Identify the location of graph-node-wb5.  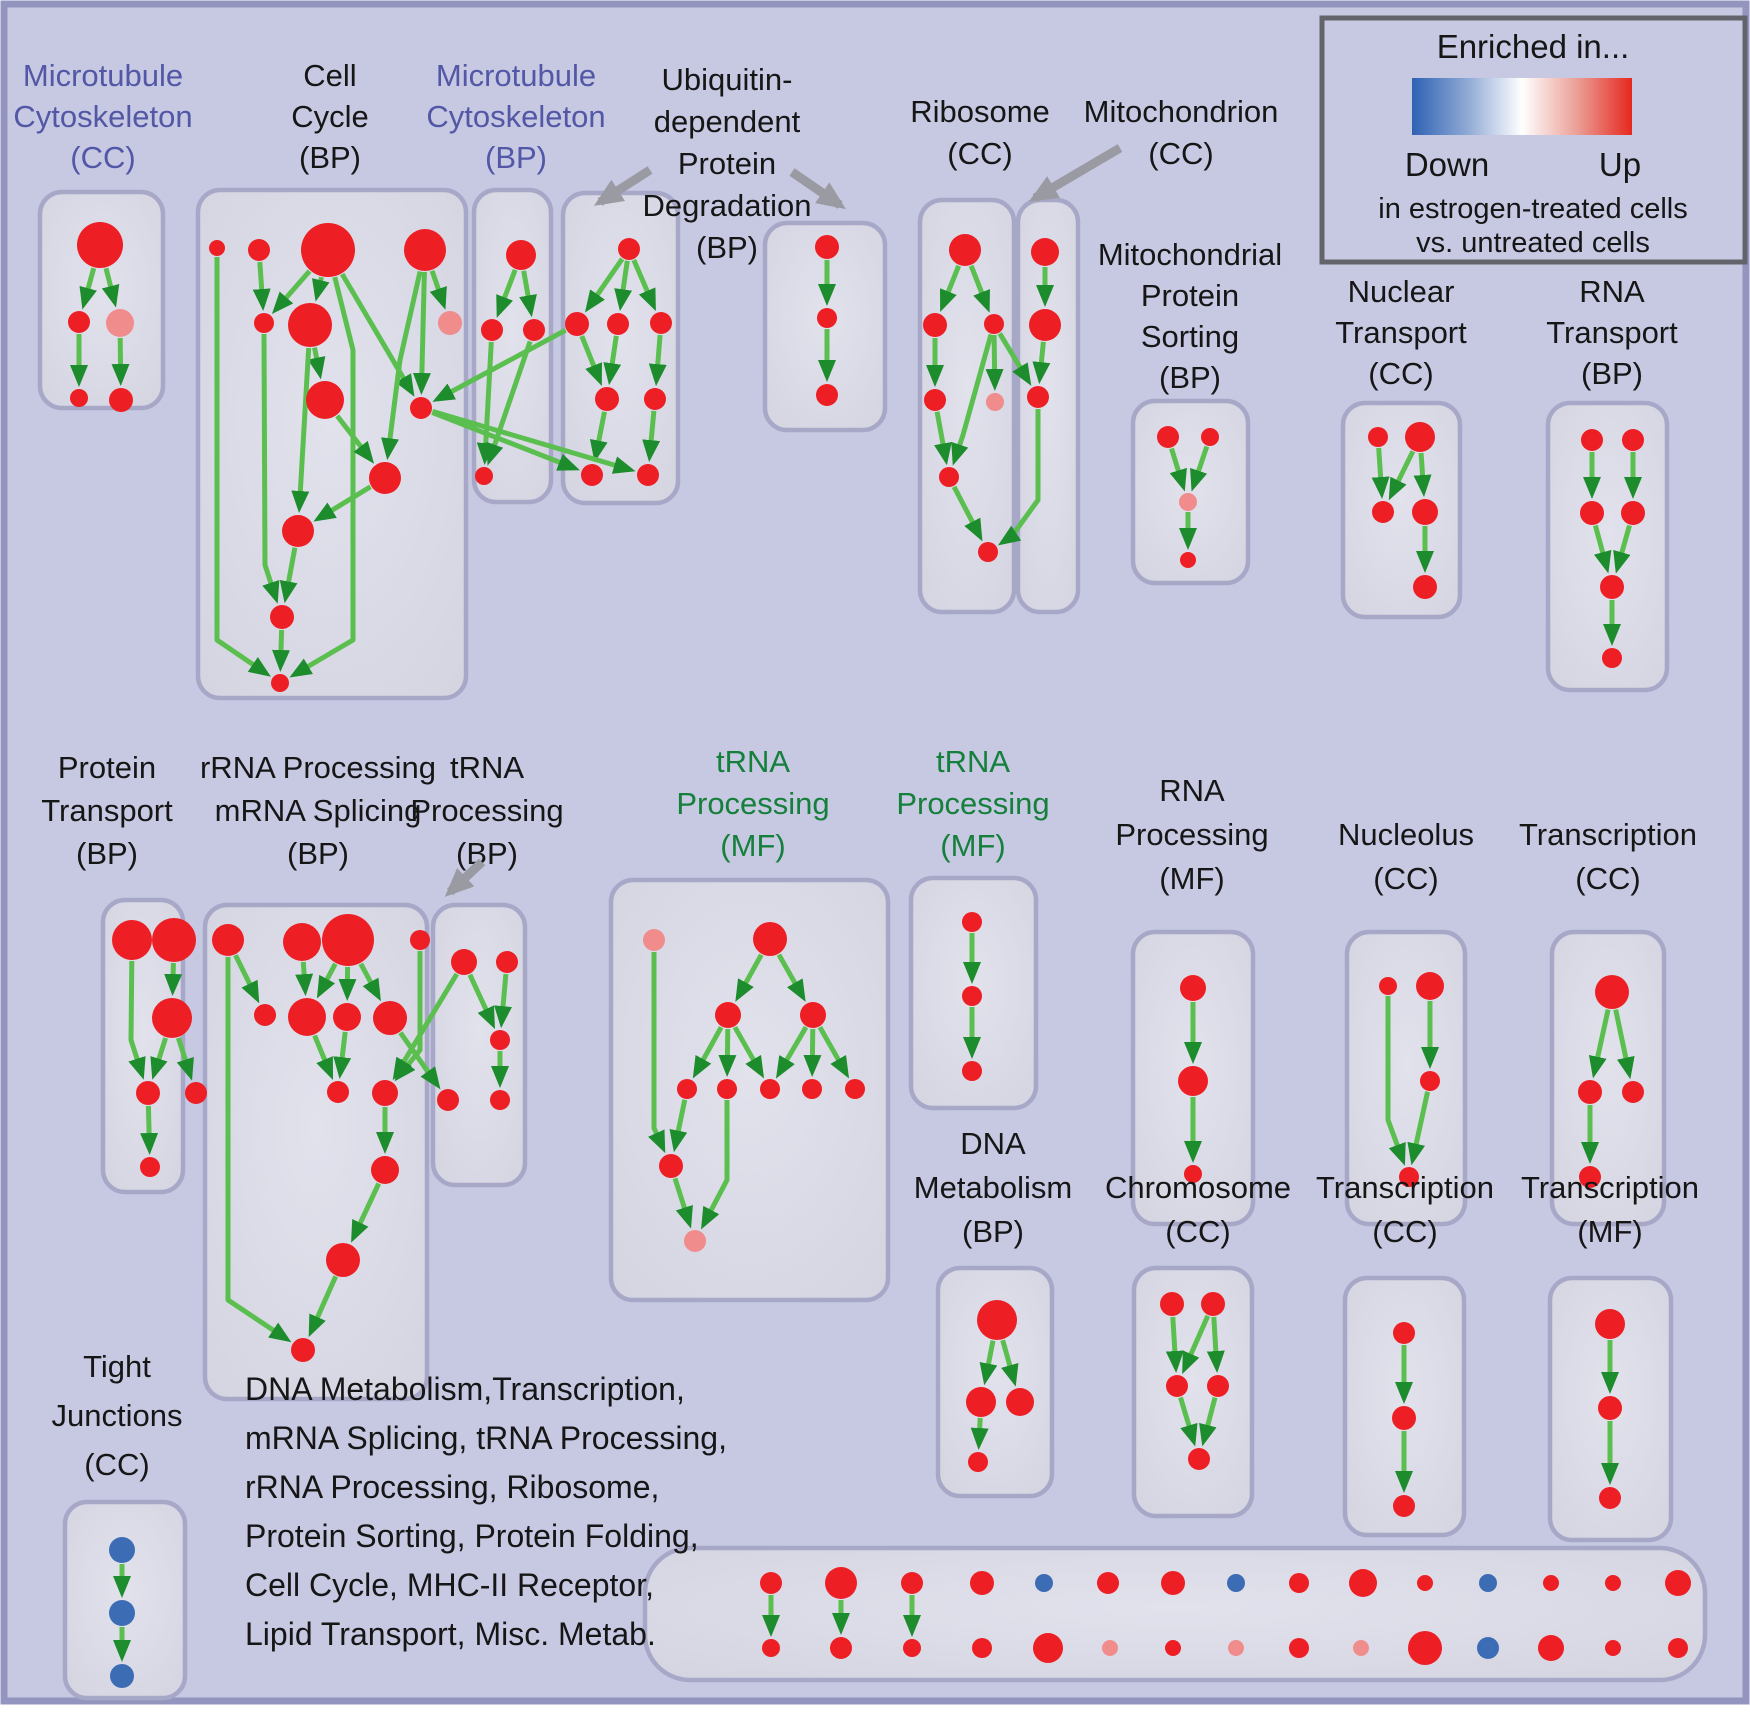
(1048, 1648).